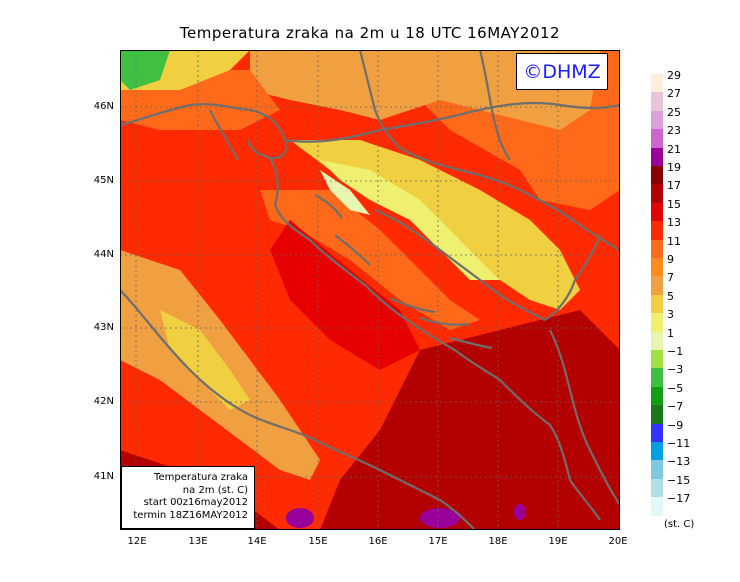  What do you see at coordinates (674, 94) in the screenshot?
I see `legend-label: 27` at bounding box center [674, 94].